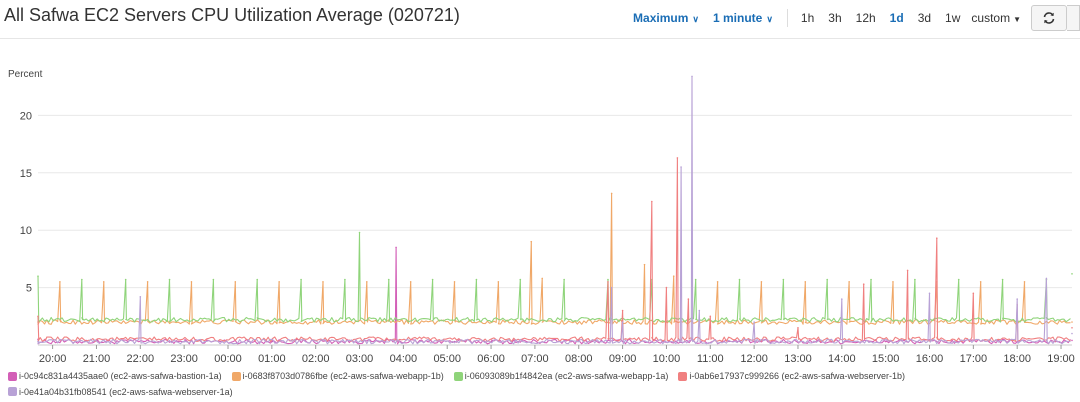 This screenshot has height=402, width=1080. What do you see at coordinates (991, 18) in the screenshot?
I see `custom-label: custom` at bounding box center [991, 18].